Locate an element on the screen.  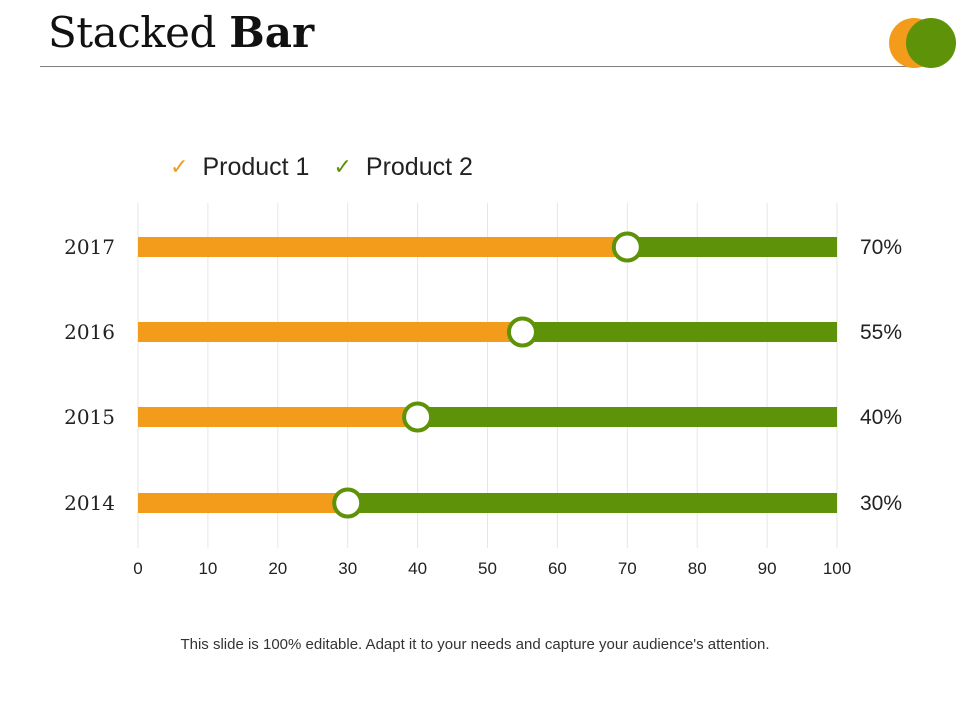
x-tick-label: 50 is located at coordinates (487, 568).